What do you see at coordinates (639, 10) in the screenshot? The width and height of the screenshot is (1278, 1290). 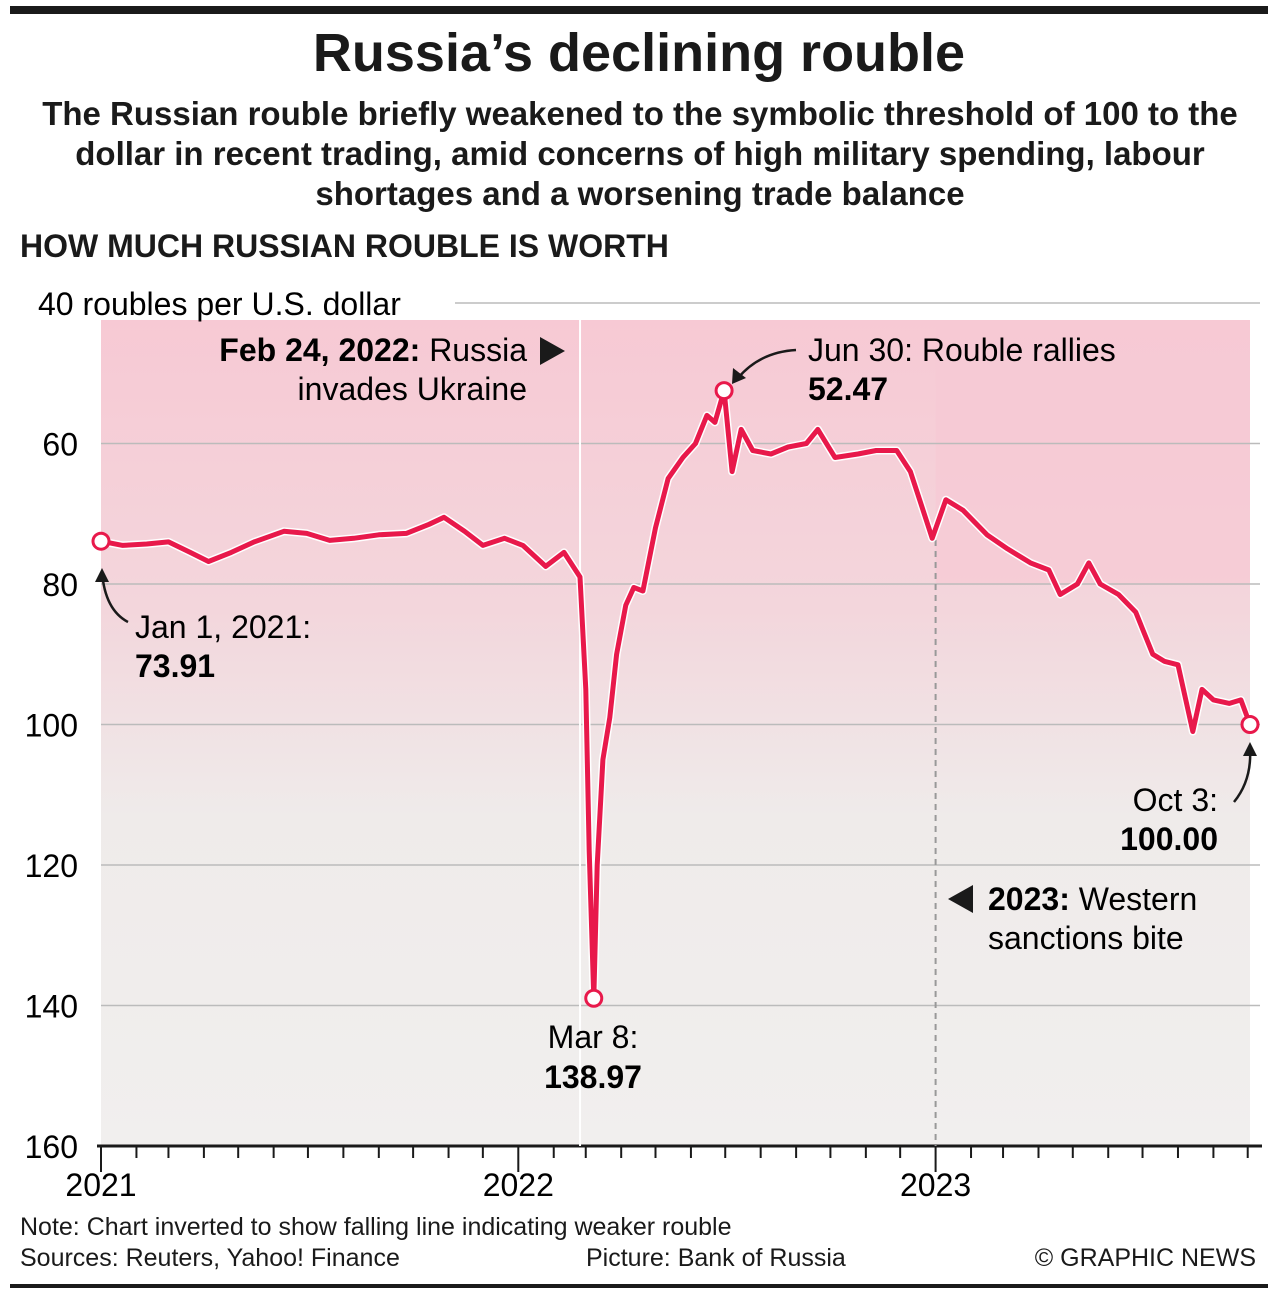 I see `top-rule` at bounding box center [639, 10].